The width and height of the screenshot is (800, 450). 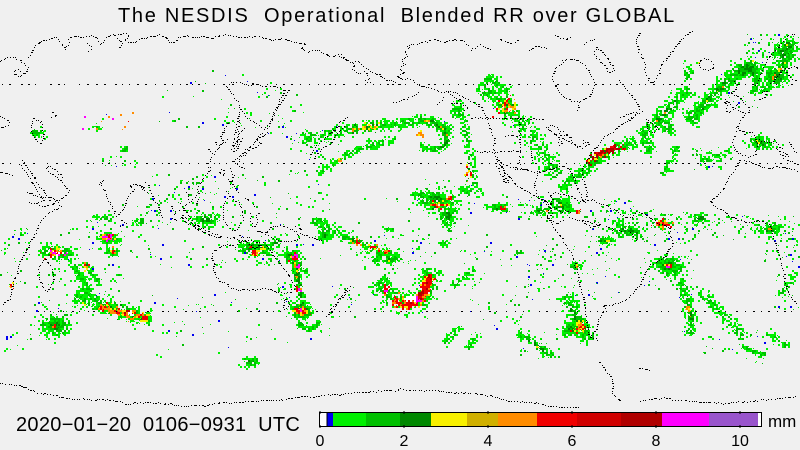 I want to click on svg-text: 6, so click(x=572, y=441).